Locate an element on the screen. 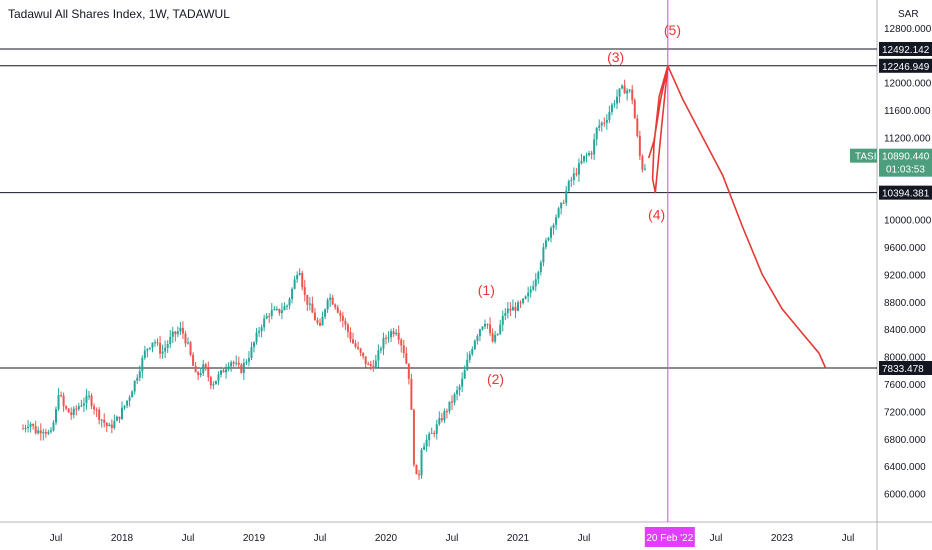 The width and height of the screenshot is (932, 550). wave-label: (3) is located at coordinates (615, 57).